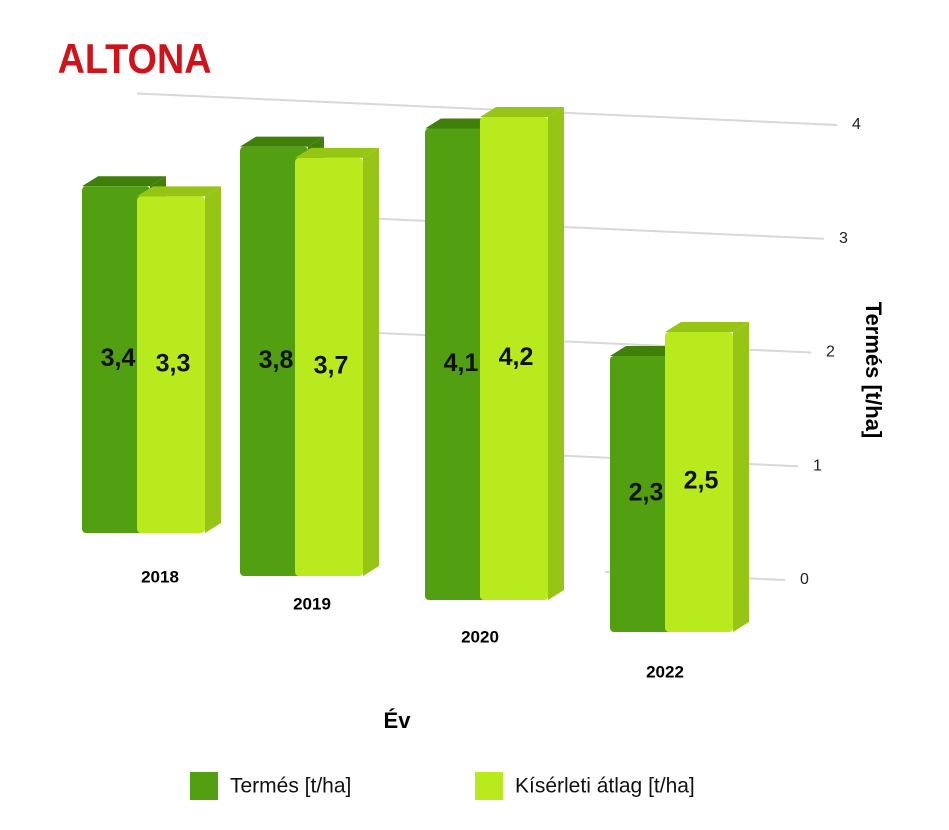 This screenshot has height=830, width=949. Describe the element at coordinates (843, 238) in the screenshot. I see `y-tick-label: 3` at that location.